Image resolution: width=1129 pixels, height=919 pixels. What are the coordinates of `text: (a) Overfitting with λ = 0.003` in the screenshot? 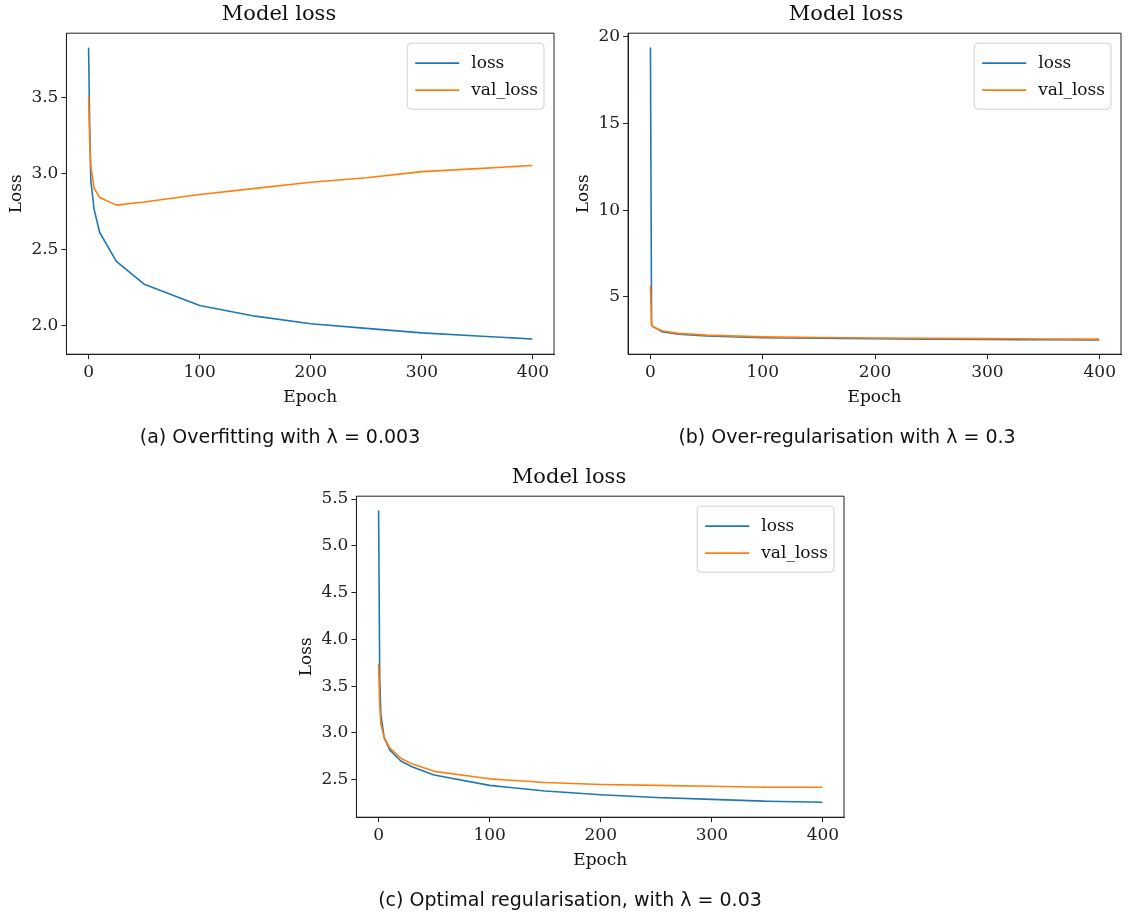 It's located at (280, 436).